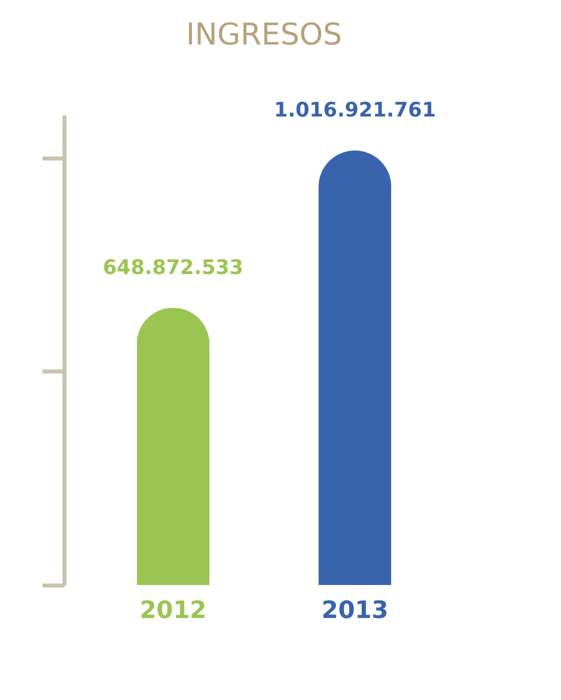 The width and height of the screenshot is (561, 700). What do you see at coordinates (173, 610) in the screenshot?
I see `x-tick-label: 2012` at bounding box center [173, 610].